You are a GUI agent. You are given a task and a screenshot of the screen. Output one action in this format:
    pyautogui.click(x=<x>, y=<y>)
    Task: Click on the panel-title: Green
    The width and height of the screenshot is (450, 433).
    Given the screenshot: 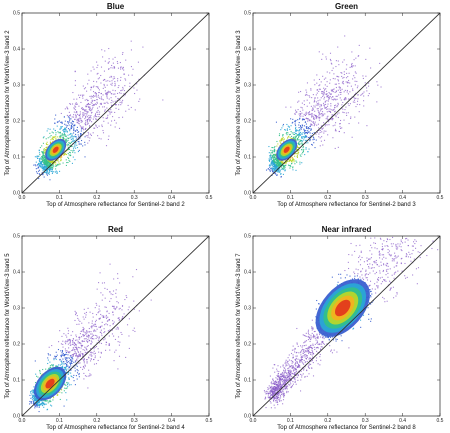 What is the action you would take?
    pyautogui.click(x=346, y=6)
    